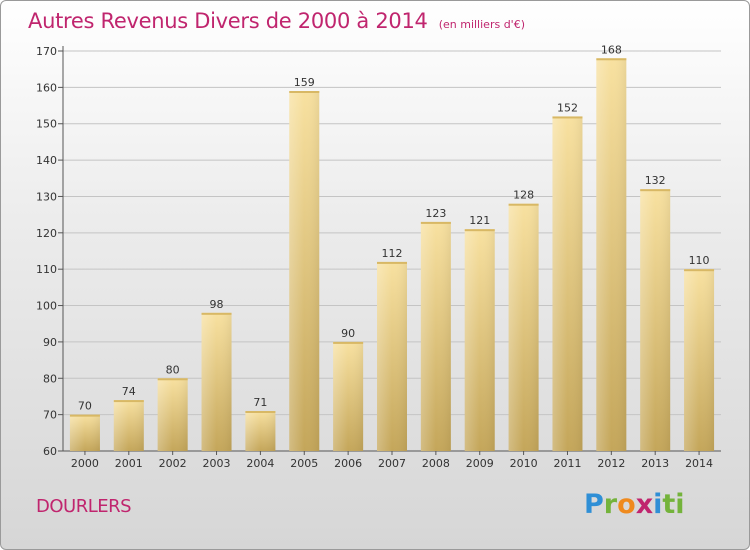 This screenshot has width=750, height=550. I want to click on data-label: 98, so click(217, 304).